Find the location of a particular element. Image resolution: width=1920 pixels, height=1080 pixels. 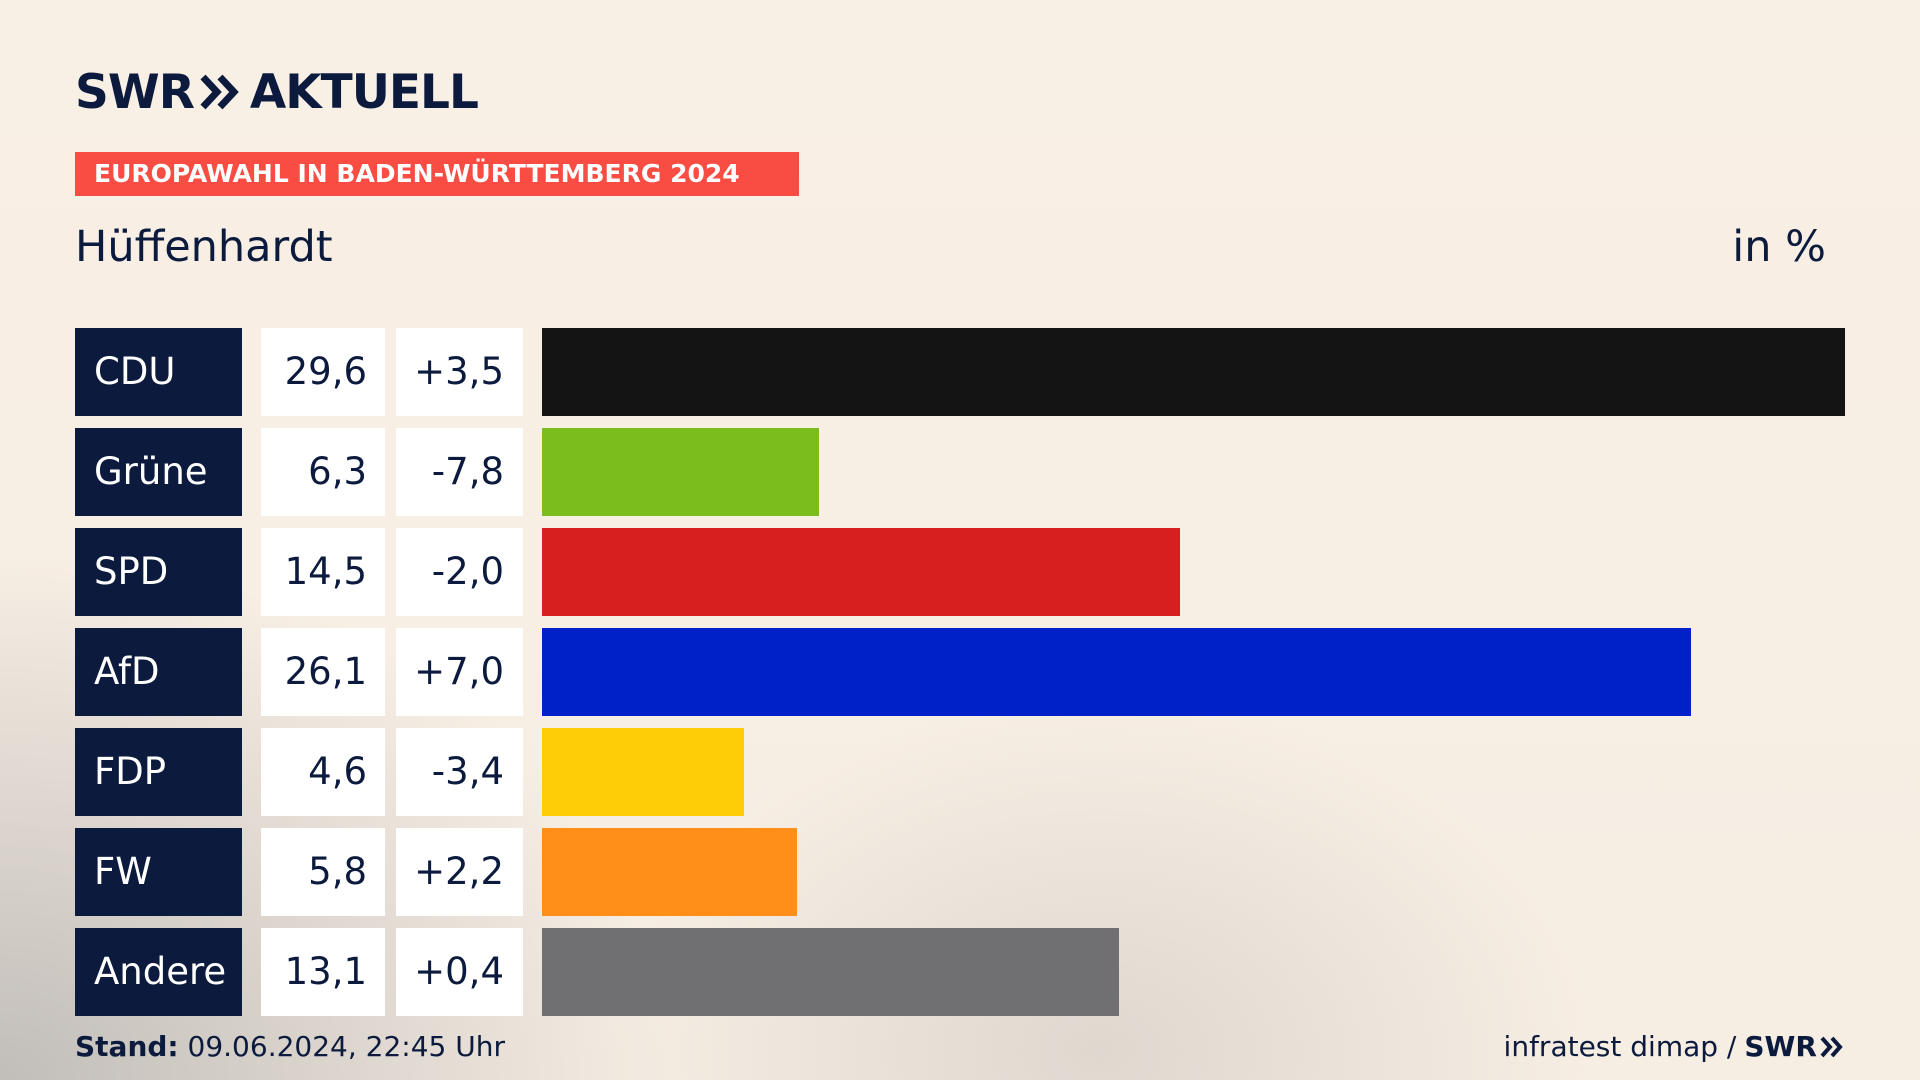

timestamp-label: Stand: is located at coordinates (127, 1046).